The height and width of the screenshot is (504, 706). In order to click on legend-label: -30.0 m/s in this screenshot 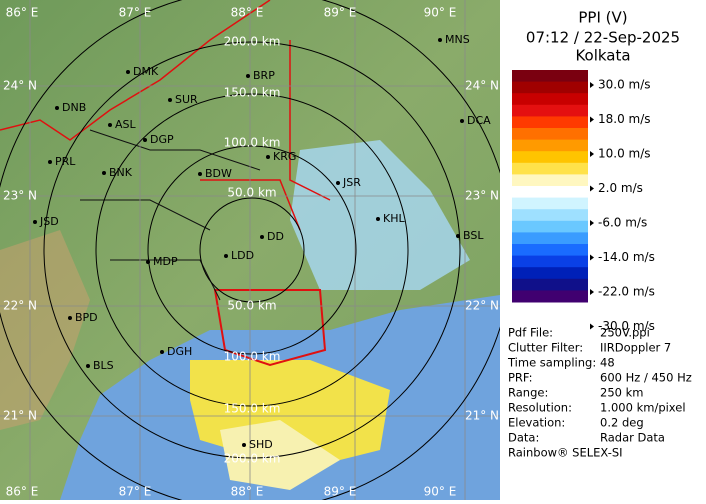, I will do `click(626, 326)`.